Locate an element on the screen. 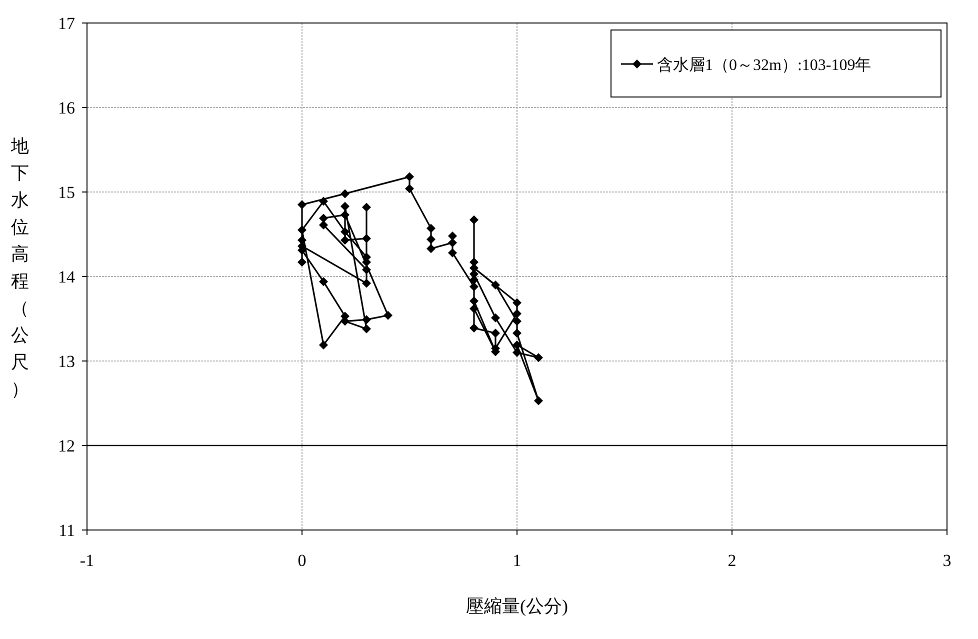 Image resolution: width=978 pixels, height=639 pixels. x-tick-label: 0 is located at coordinates (302, 560).